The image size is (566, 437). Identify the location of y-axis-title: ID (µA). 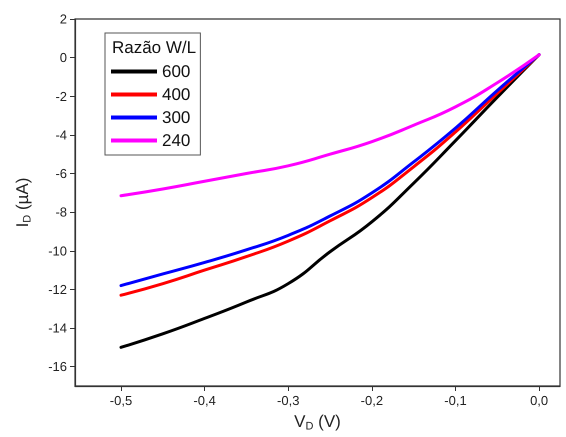
(23, 203).